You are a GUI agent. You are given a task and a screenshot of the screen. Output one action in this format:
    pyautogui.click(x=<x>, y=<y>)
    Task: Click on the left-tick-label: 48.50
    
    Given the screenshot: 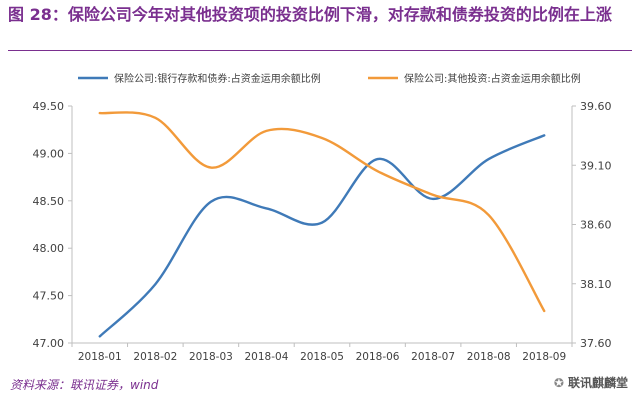 What is the action you would take?
    pyautogui.click(x=49, y=201)
    